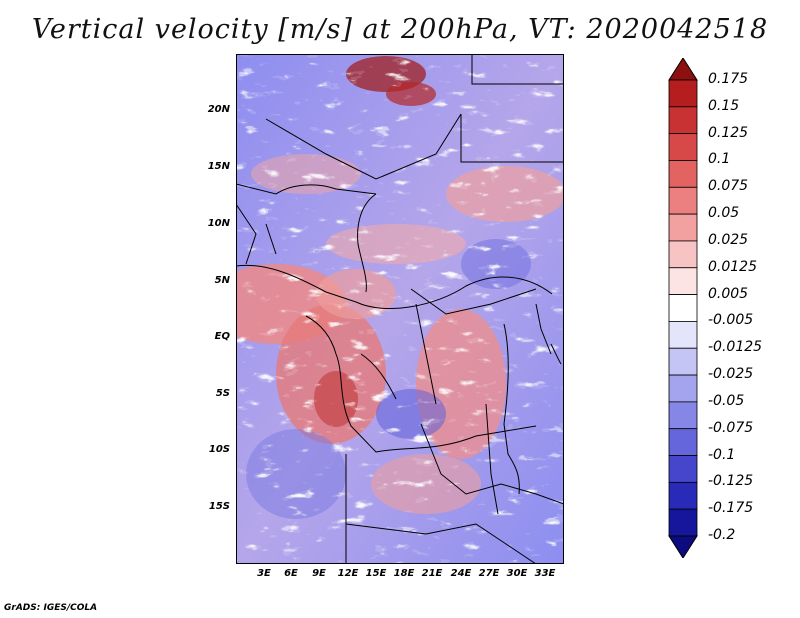 Image resolution: width=800 pixels, height=618 pixels. I want to click on y-tick-label: 15S, so click(219, 506).